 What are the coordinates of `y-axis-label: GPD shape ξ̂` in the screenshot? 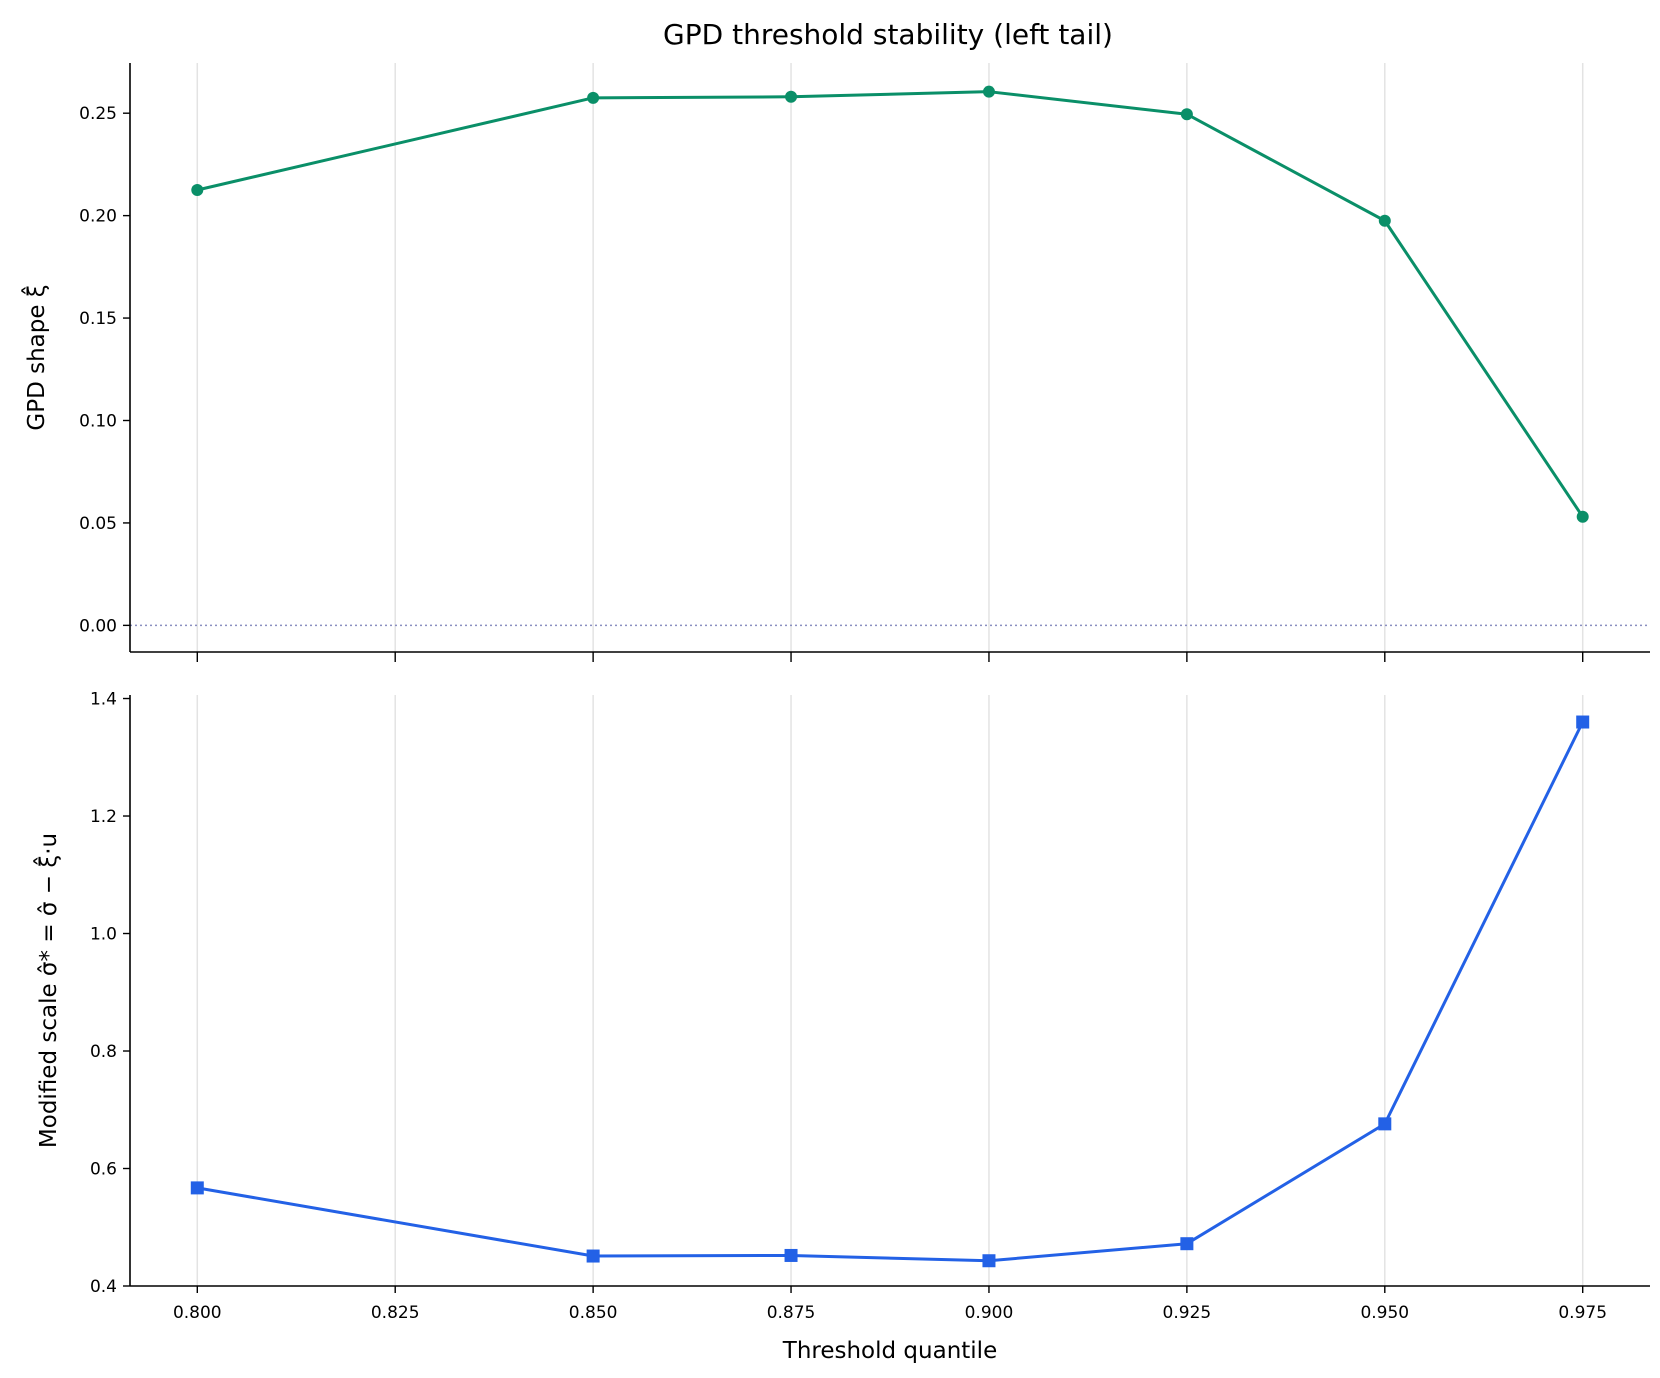 It's located at (35, 357).